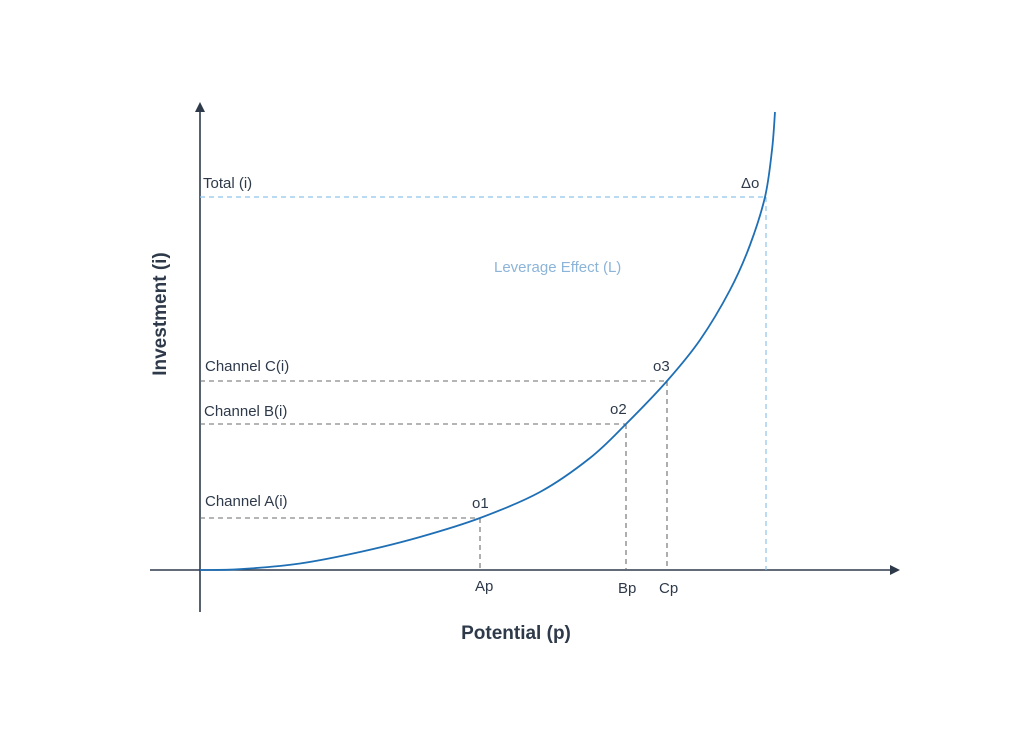 This screenshot has width=1025, height=737. Describe the element at coordinates (516, 633) in the screenshot. I see `x-axis-title: Potential (p)` at that location.